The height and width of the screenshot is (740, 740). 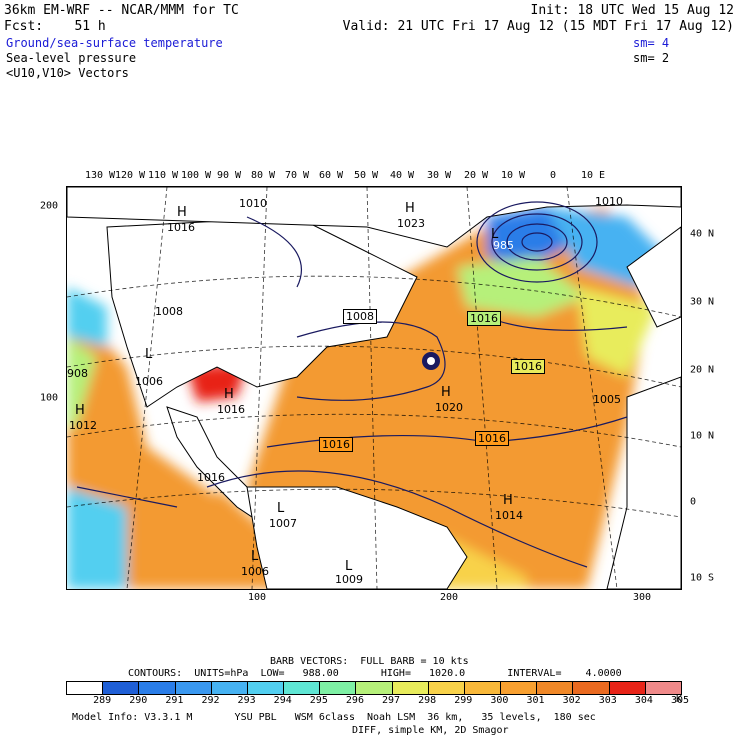 I want to click on field-sst: Ground/sea-surface temperature, so click(x=114, y=43).